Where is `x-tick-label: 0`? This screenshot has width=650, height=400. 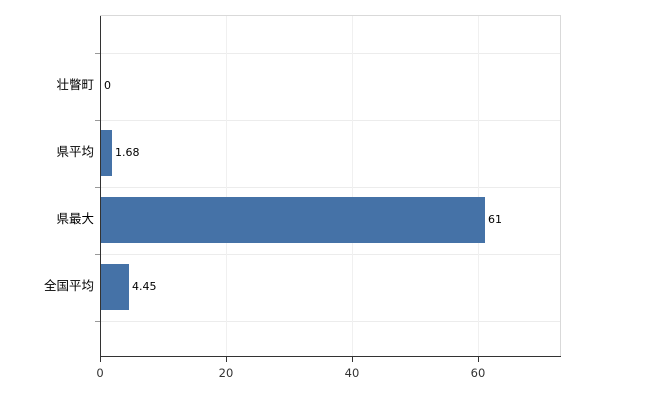
x-tick-label: 0 is located at coordinates (100, 373).